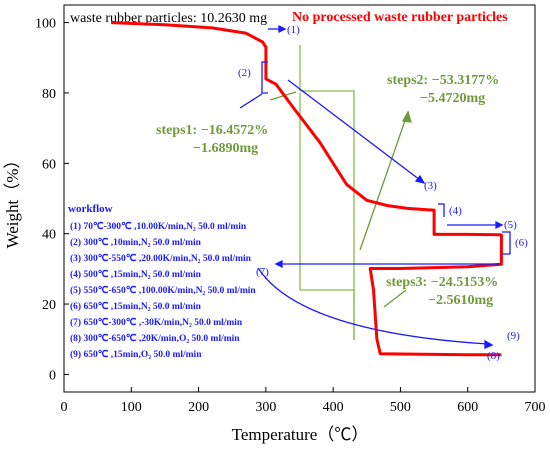 This screenshot has width=550, height=451. Describe the element at coordinates (493, 356) in the screenshot. I see `marker-8: (8)` at that location.